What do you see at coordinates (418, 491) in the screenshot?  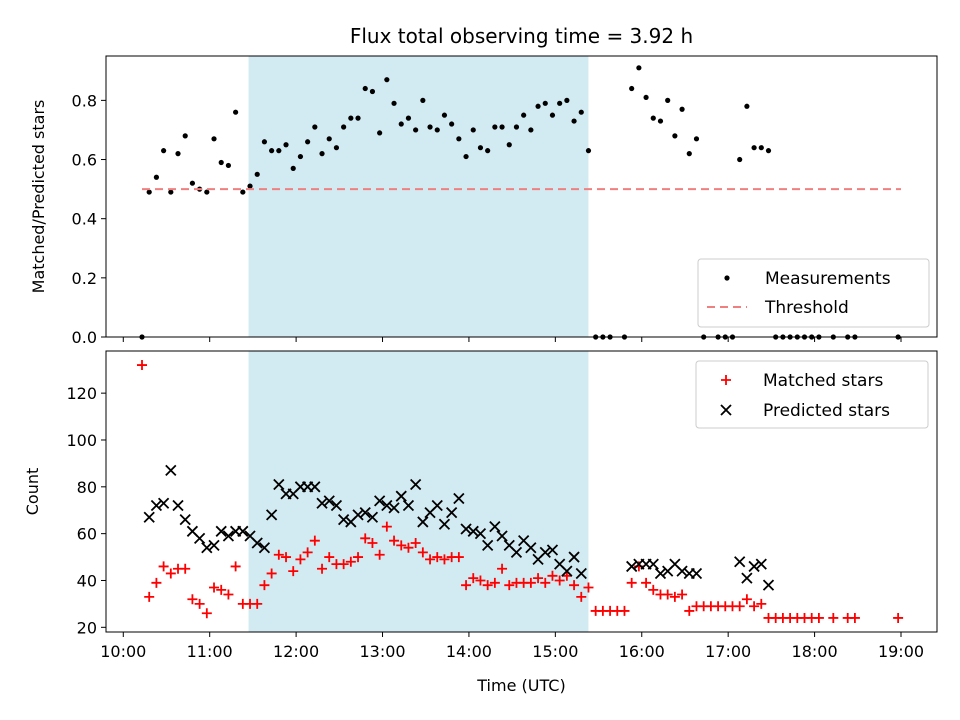 I see `bottom-highlight-span` at bounding box center [418, 491].